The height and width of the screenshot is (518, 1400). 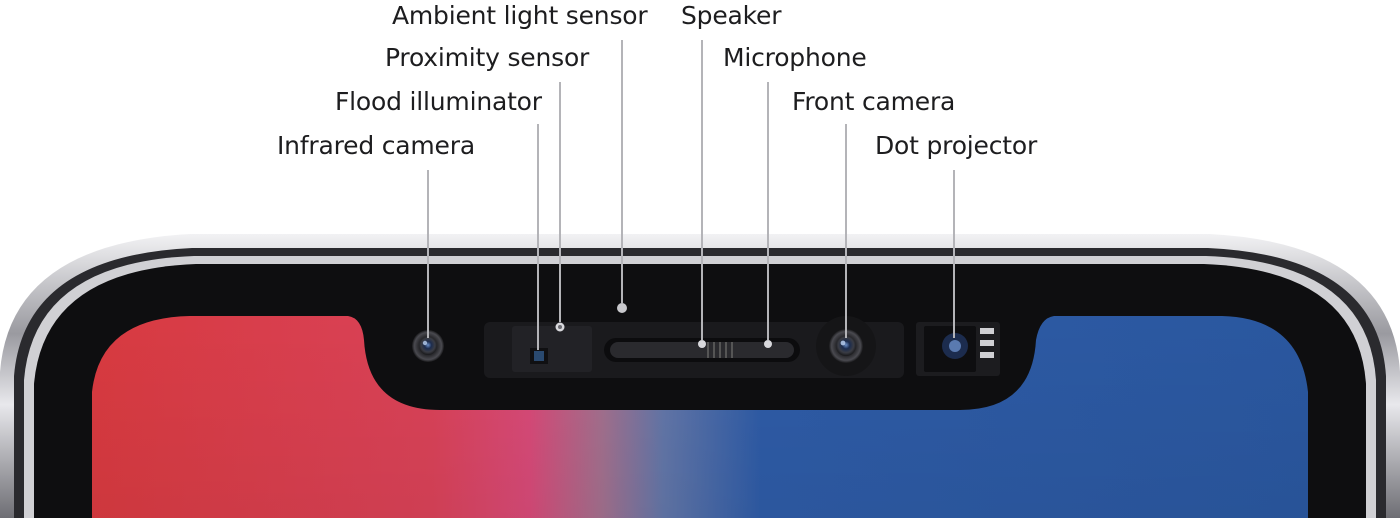 What do you see at coordinates (539, 356) in the screenshot?
I see `flood-illuminator-icon` at bounding box center [539, 356].